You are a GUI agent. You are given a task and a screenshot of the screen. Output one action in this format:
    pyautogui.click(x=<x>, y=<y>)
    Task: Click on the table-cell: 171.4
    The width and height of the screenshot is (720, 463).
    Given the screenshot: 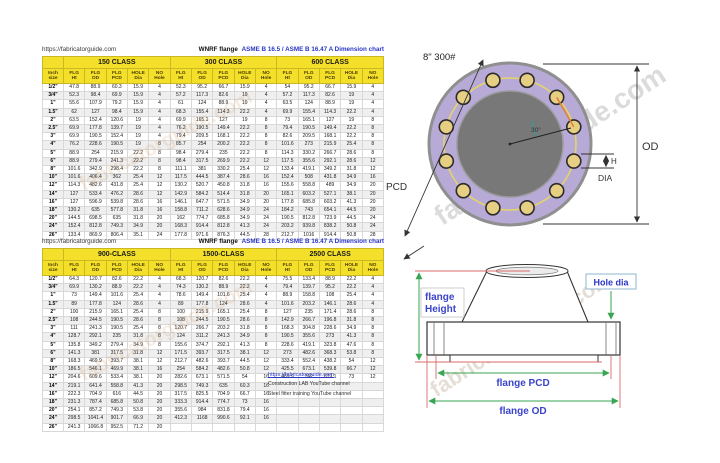 What is the action you would take?
    pyautogui.click(x=330, y=312)
    